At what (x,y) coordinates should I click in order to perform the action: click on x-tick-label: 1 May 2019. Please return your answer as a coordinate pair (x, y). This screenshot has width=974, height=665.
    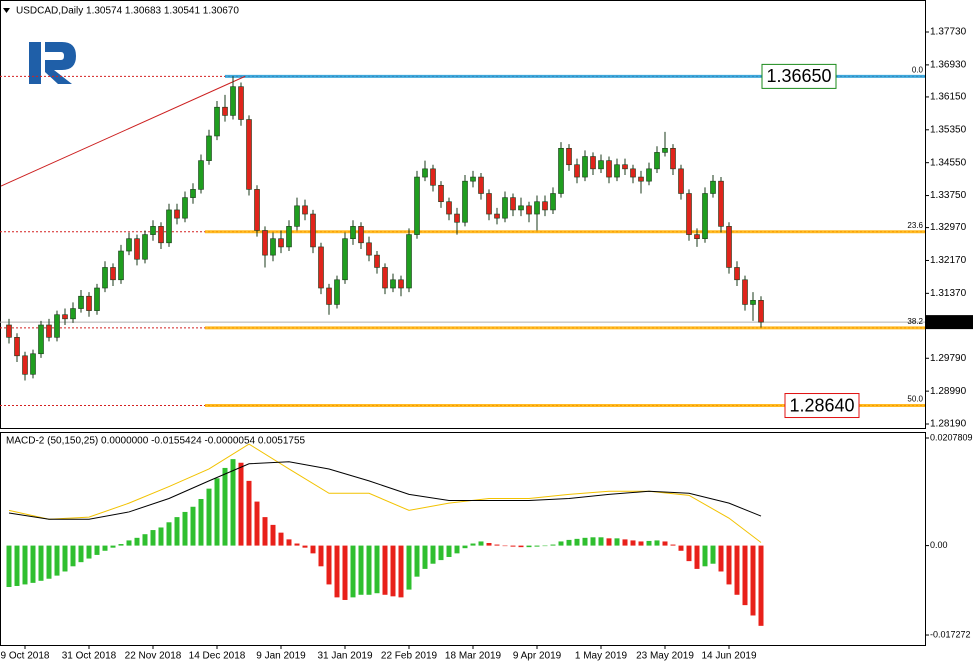
    Looking at the image, I should click on (601, 656).